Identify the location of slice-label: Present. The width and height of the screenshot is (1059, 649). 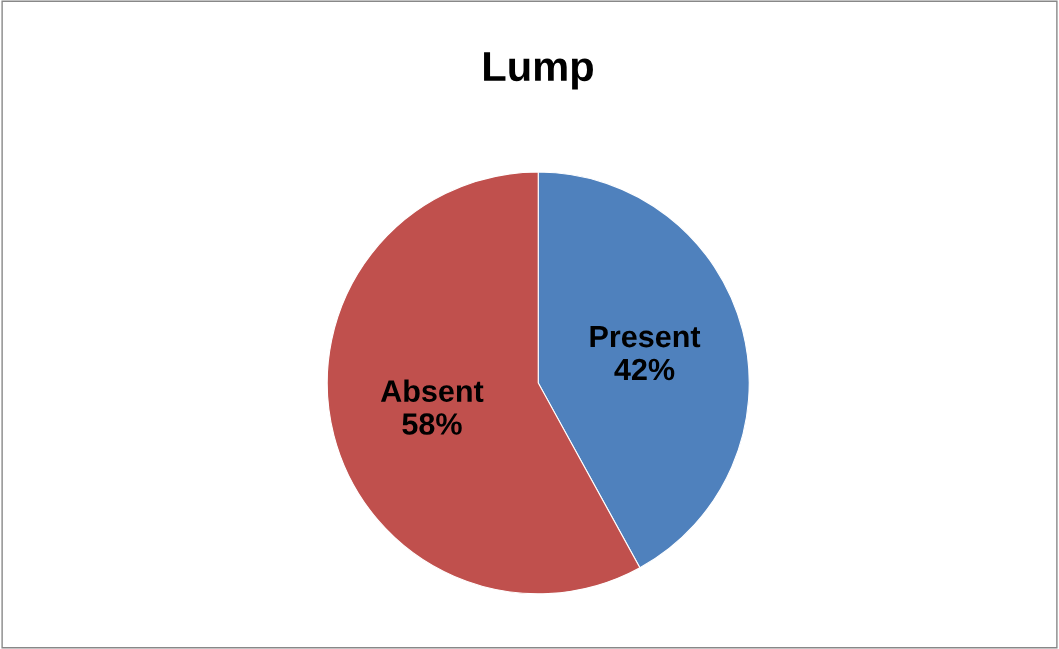
(645, 337).